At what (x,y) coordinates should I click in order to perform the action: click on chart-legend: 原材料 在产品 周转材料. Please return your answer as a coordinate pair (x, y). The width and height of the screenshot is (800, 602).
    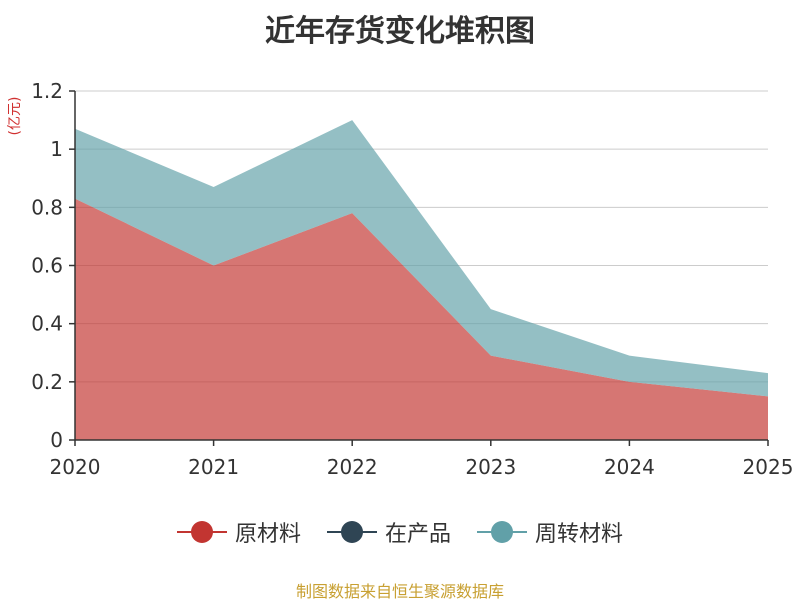
    Looking at the image, I should click on (400, 532).